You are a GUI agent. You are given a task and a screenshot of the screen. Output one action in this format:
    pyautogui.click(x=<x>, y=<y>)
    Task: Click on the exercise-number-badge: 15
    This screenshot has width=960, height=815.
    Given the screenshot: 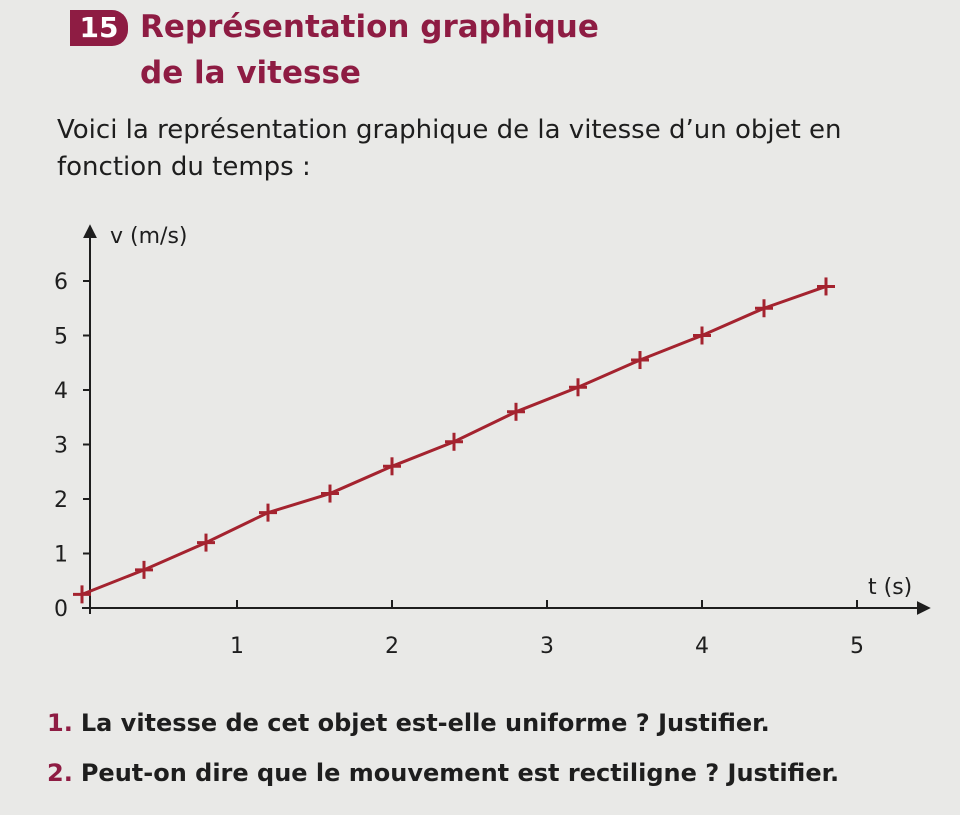 What is the action you would take?
    pyautogui.click(x=99, y=28)
    